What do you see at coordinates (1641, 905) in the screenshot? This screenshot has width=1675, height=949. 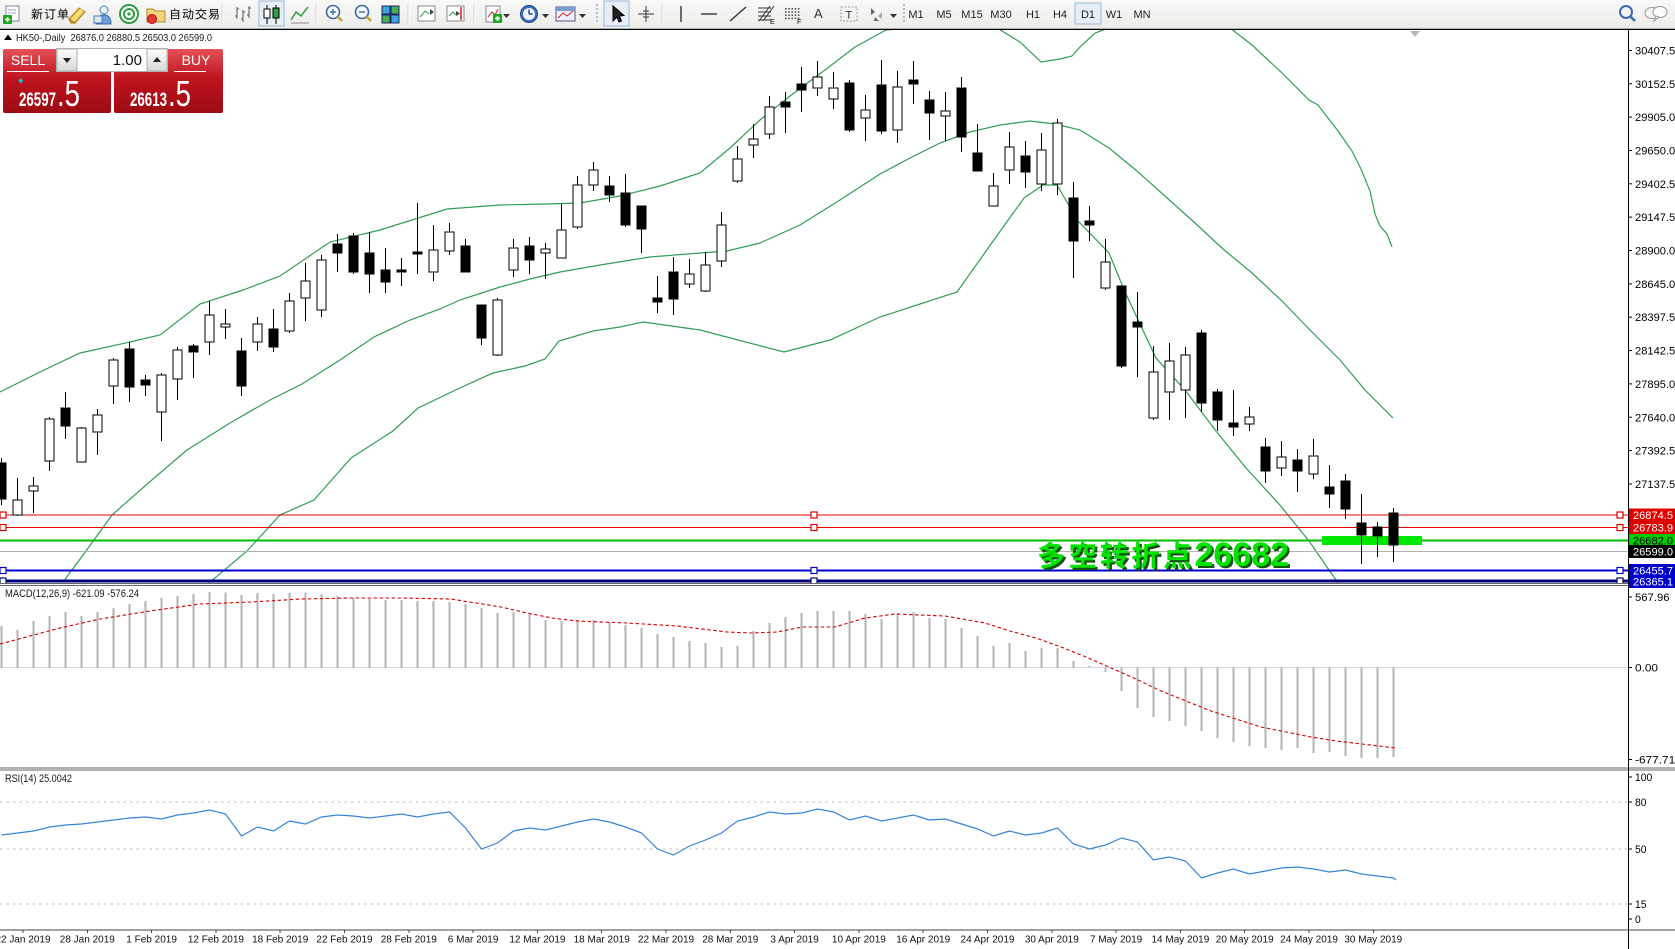 I see `svg-text: 15` at bounding box center [1641, 905].